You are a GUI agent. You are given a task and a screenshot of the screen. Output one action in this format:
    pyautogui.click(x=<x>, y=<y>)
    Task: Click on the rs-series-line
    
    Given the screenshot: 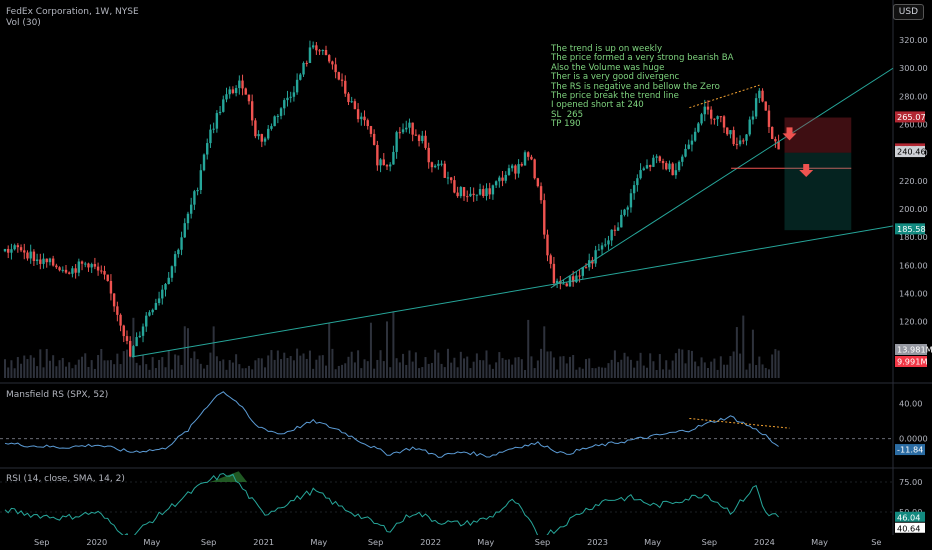 What is the action you would take?
    pyautogui.click(x=391, y=424)
    